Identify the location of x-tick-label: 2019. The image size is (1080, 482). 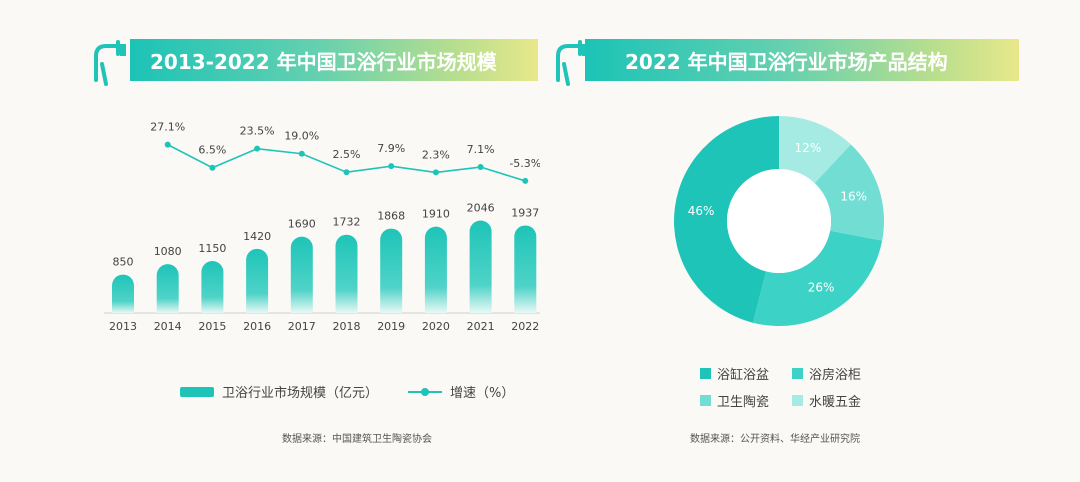
(391, 326).